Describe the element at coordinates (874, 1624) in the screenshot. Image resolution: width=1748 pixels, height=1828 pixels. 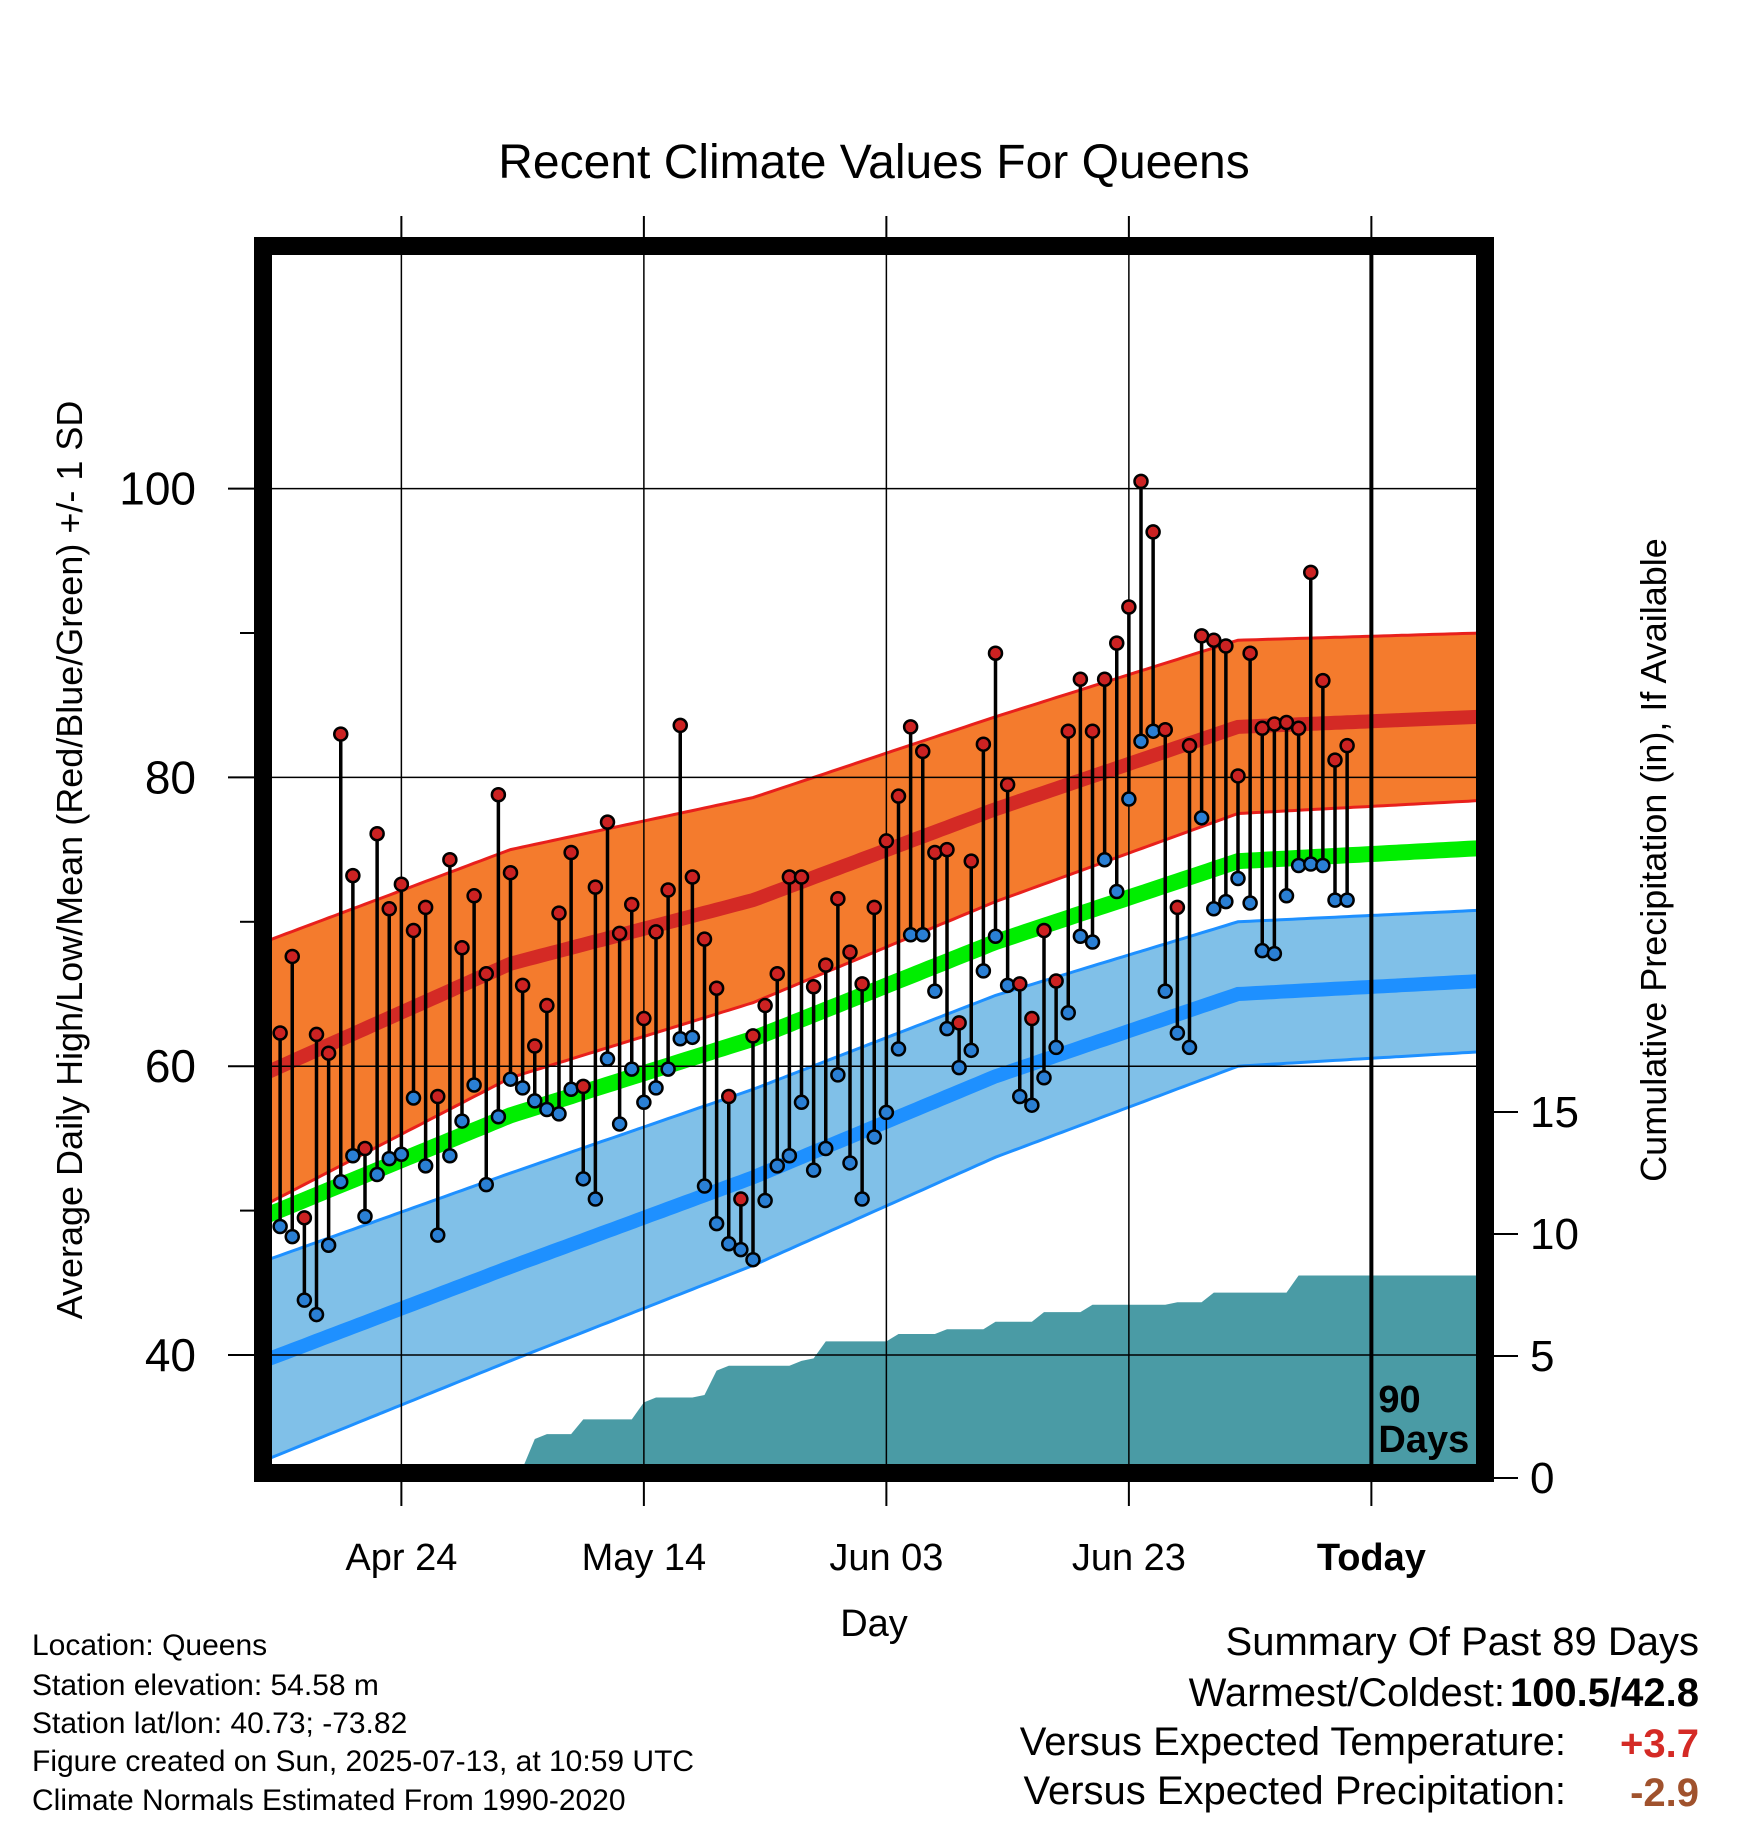
I see `x-axis-label: Day` at that location.